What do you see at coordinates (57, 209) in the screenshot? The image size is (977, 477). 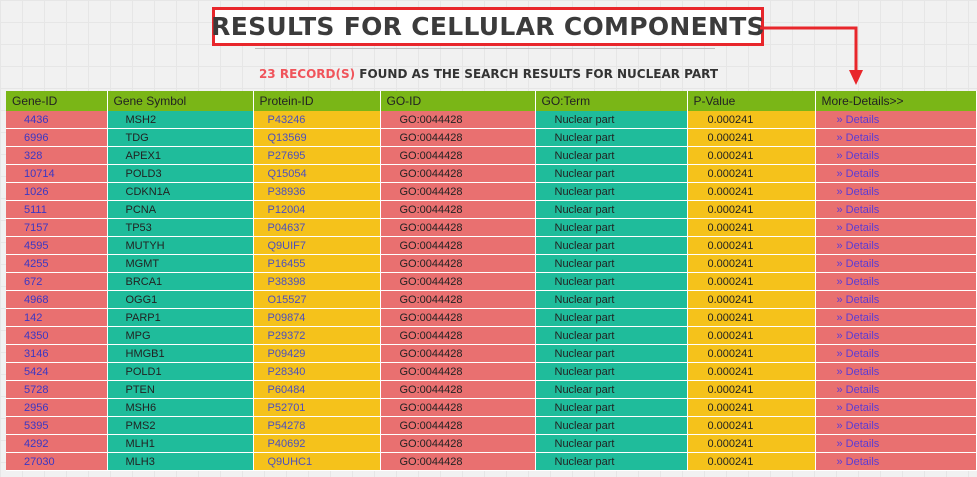 I see `gene-id-link: 5111` at bounding box center [57, 209].